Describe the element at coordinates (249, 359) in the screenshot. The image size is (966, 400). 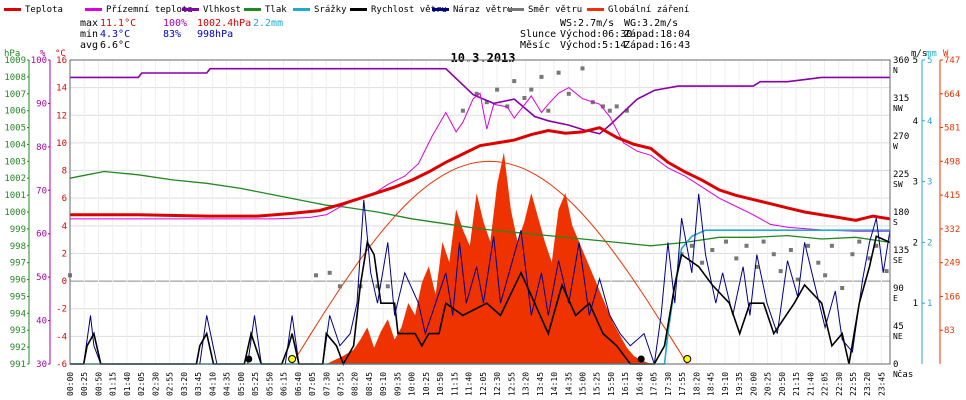
I see `moonrise-marker` at that location.